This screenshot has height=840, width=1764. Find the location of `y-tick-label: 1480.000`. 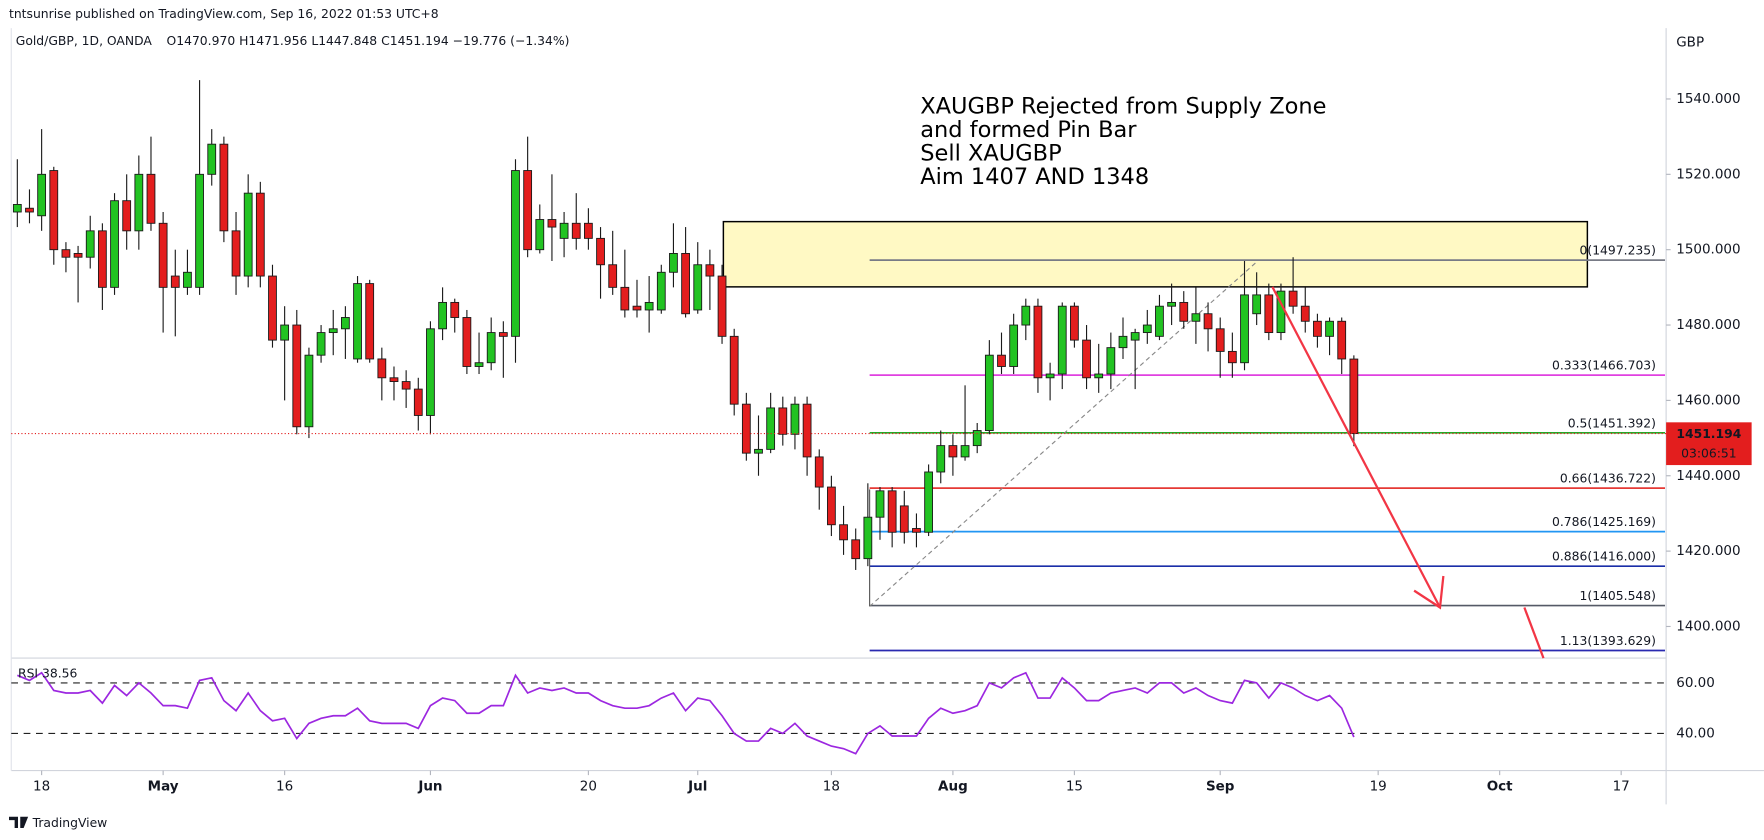

y-tick-label: 1480.000 is located at coordinates (1708, 325).